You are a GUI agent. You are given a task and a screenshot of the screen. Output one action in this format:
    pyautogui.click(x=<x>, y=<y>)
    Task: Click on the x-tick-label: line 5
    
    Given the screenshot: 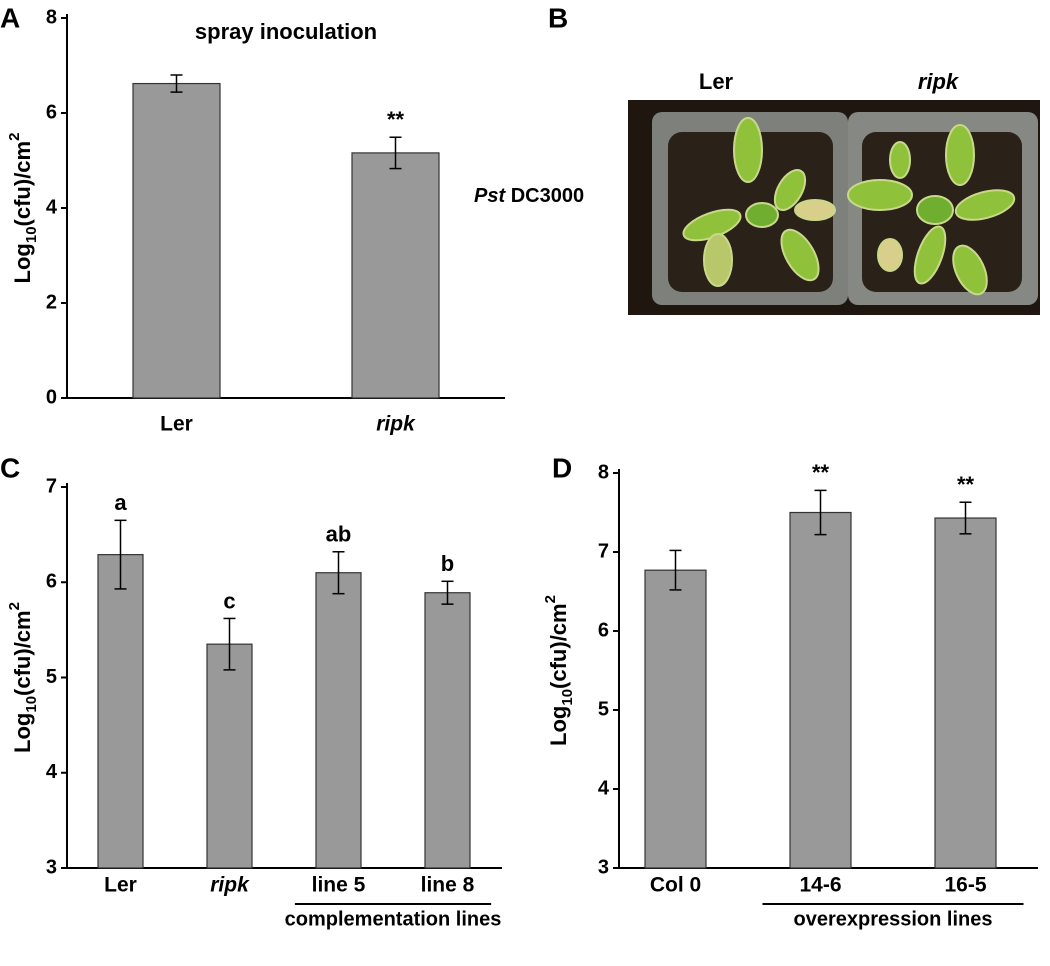 What is the action you would take?
    pyautogui.click(x=339, y=885)
    